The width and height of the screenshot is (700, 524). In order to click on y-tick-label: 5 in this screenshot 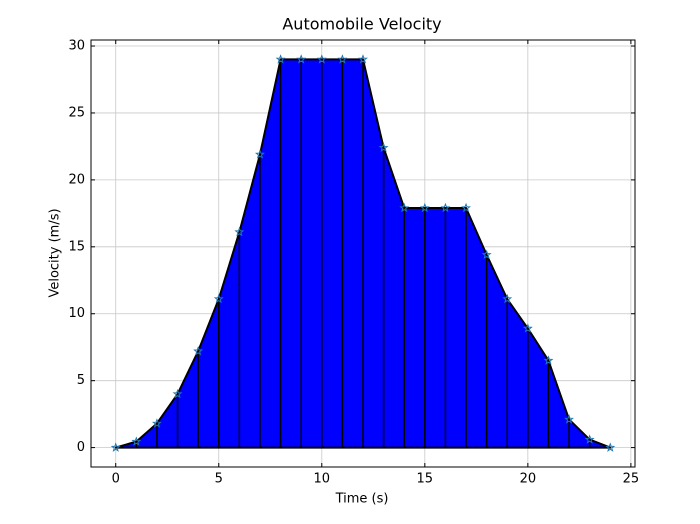, I will do `click(81, 380)`.